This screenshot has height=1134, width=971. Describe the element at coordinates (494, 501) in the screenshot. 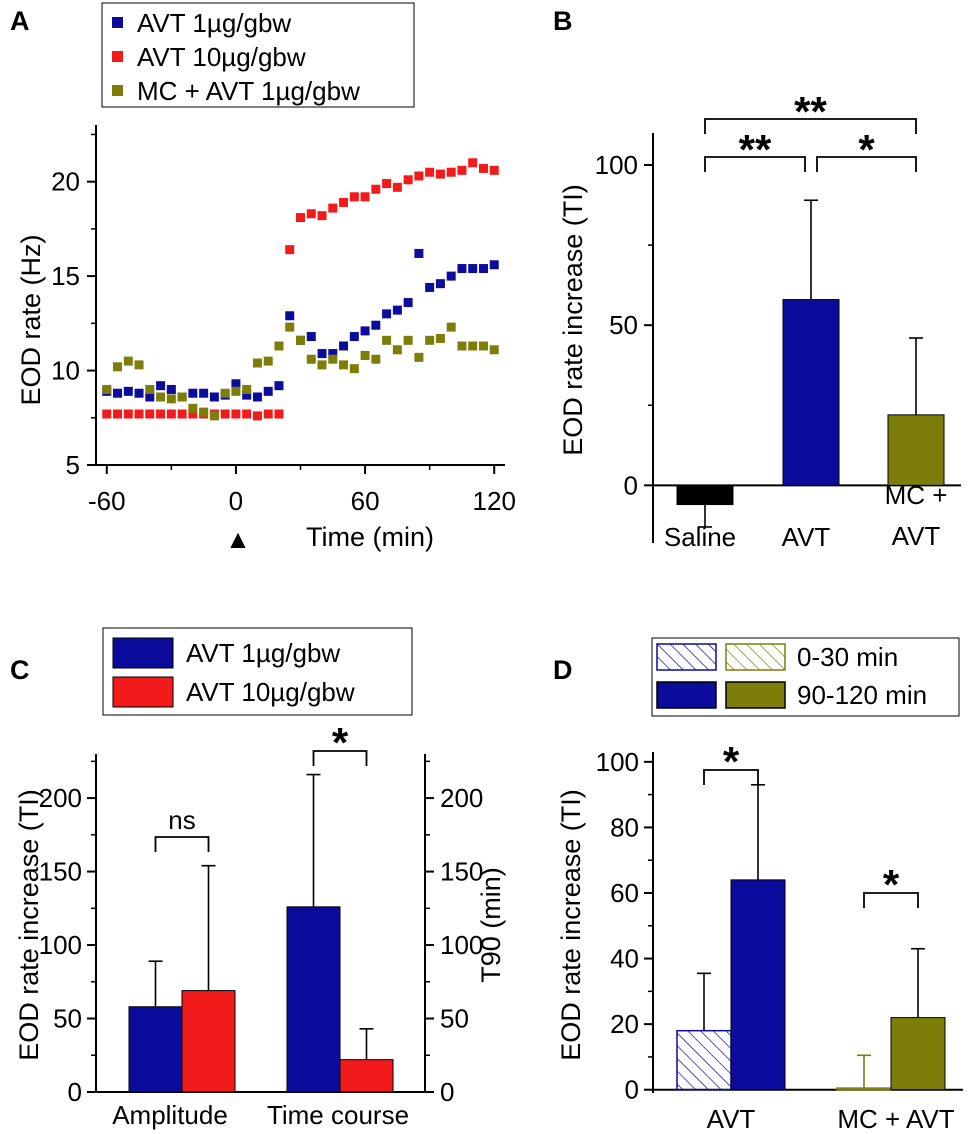

I see `x-tick-label: 120` at that location.